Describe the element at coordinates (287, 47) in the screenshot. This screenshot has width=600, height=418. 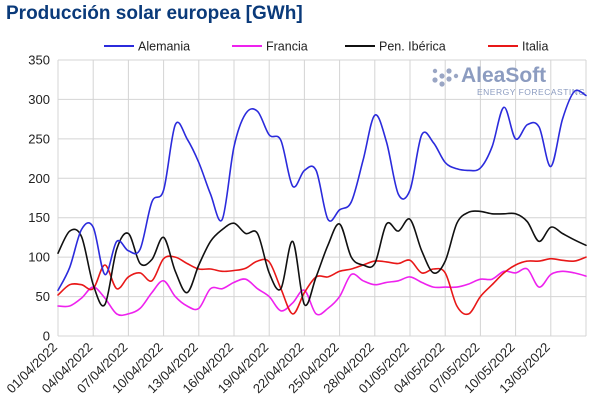
I see `legend-label: Francia` at that location.